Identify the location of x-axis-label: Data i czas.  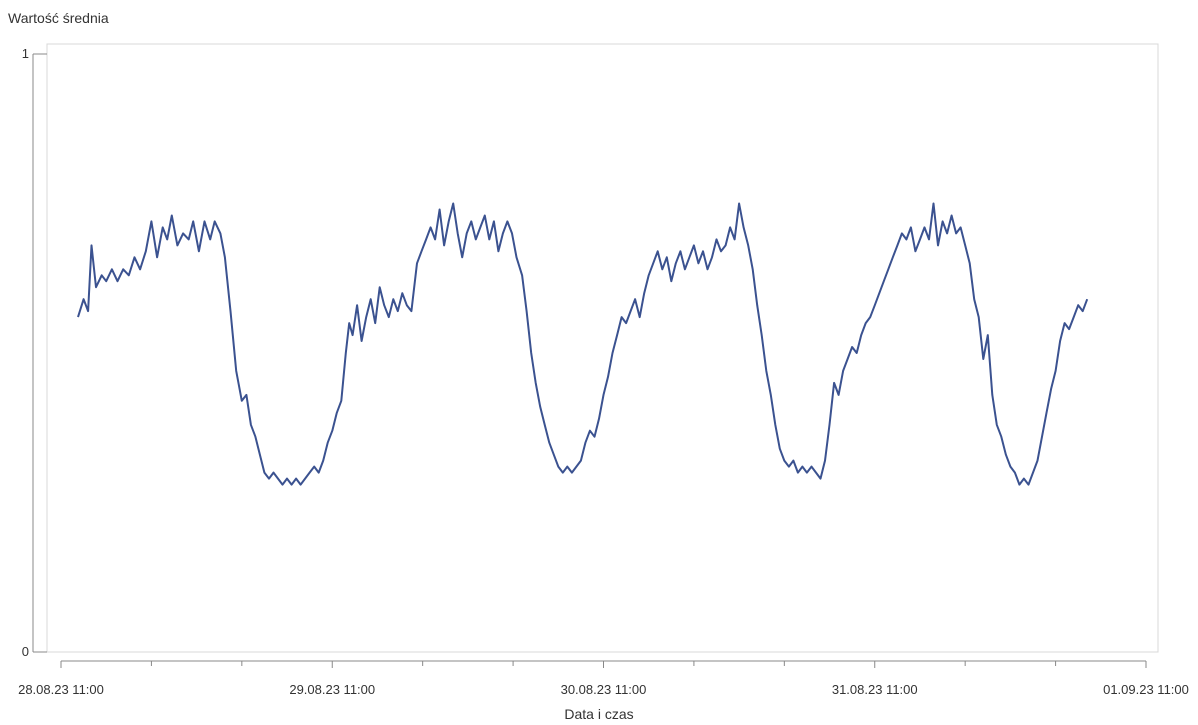
(599, 714).